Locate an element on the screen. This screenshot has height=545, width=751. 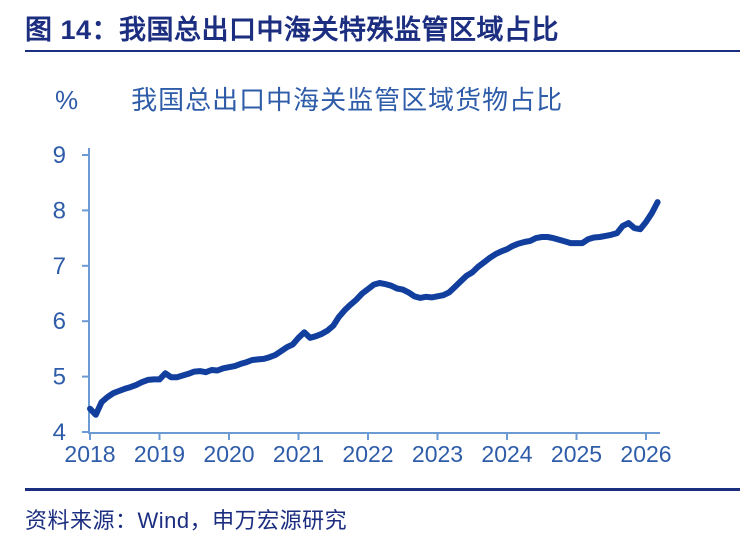
x-tick-label: 2019 is located at coordinates (159, 454).